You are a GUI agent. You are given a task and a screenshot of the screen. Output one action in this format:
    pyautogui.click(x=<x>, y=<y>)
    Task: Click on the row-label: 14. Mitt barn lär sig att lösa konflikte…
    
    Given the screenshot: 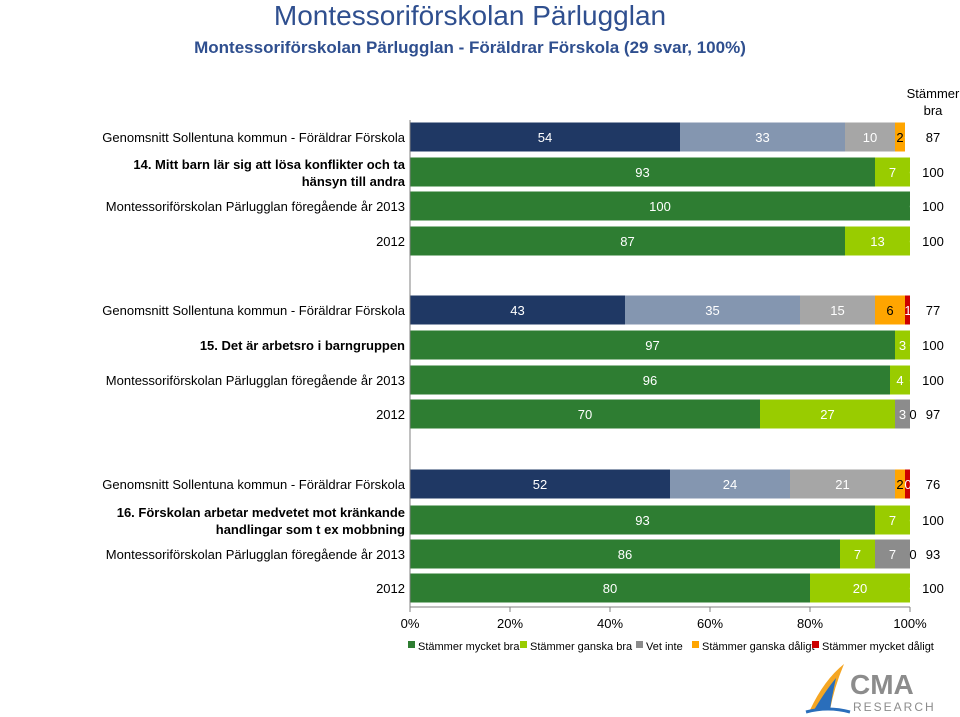 What is the action you would take?
    pyautogui.click(x=269, y=164)
    